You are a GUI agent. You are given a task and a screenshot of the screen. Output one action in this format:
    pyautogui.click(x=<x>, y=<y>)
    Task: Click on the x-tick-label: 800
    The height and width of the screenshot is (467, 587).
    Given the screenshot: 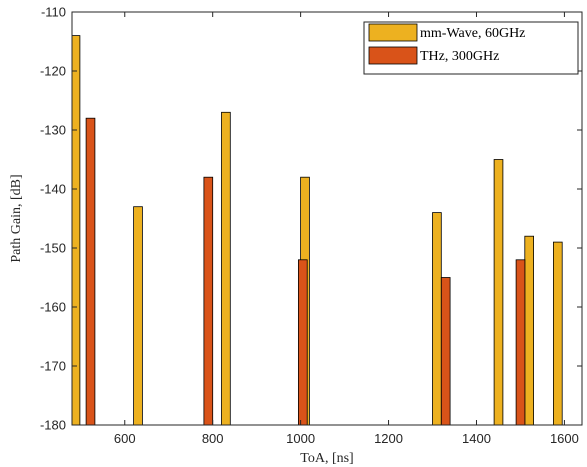 What is the action you would take?
    pyautogui.click(x=213, y=438)
    